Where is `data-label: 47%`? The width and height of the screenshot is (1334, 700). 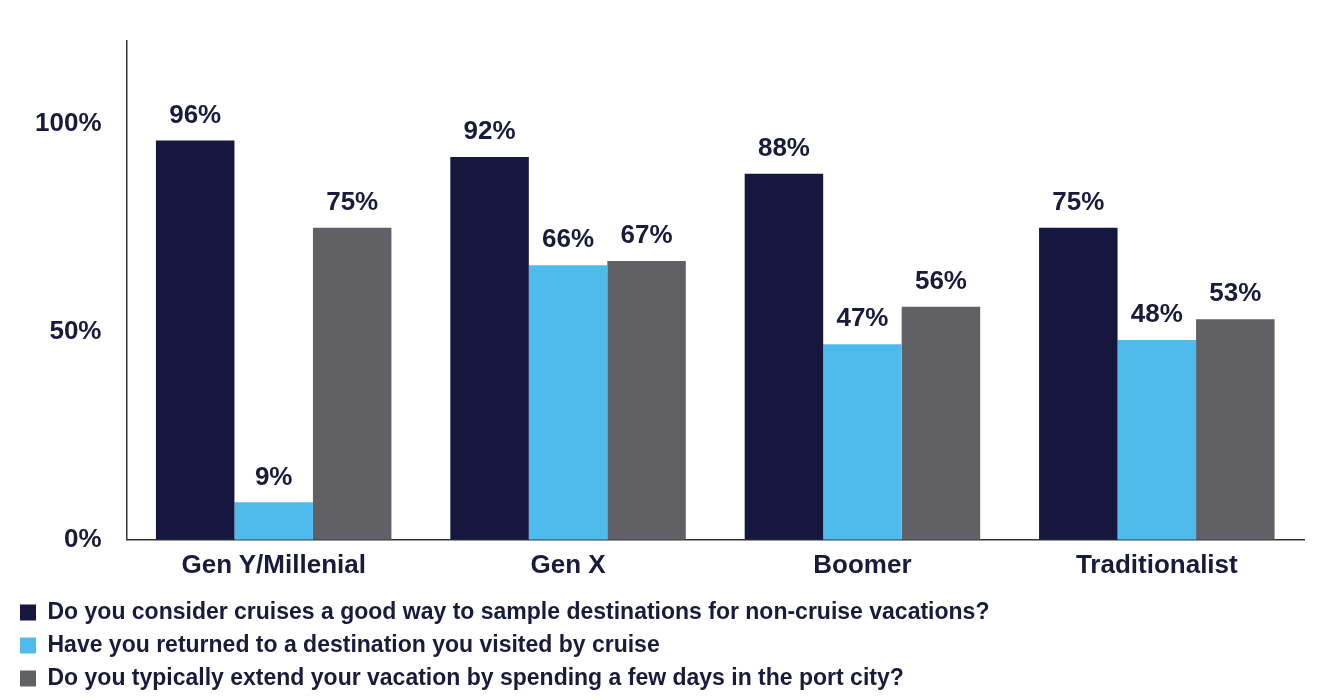
data-label: 47% is located at coordinates (862, 317).